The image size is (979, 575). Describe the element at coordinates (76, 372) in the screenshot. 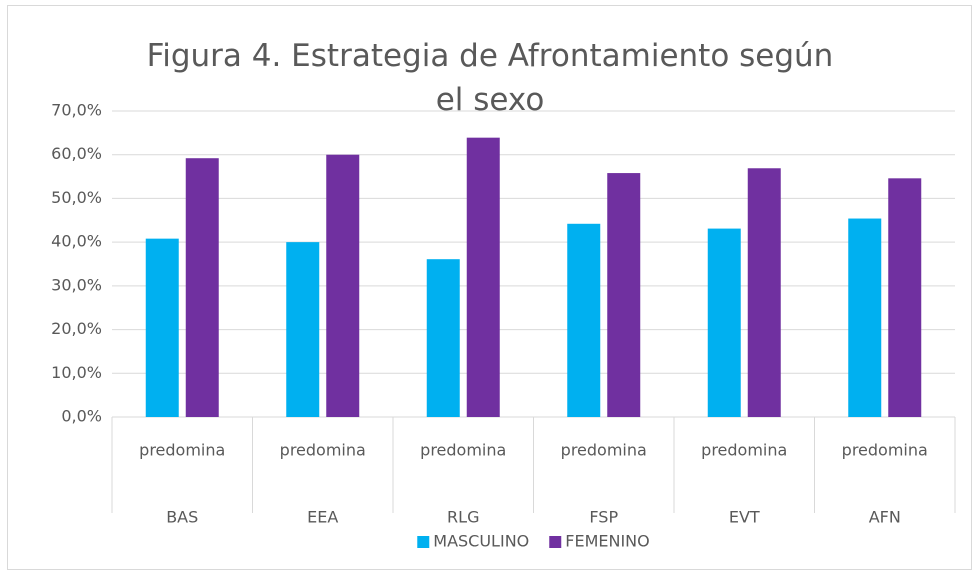

I see `y-tick-label: 10,0%` at that location.